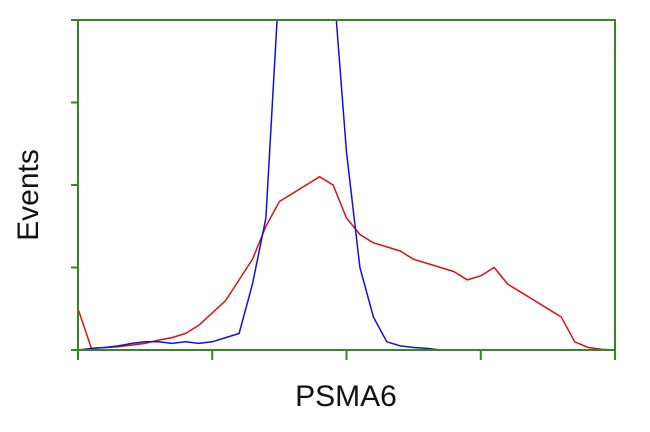 The image size is (650, 432). What do you see at coordinates (346, 396) in the screenshot?
I see `x-axis-label: PSMA6` at bounding box center [346, 396].